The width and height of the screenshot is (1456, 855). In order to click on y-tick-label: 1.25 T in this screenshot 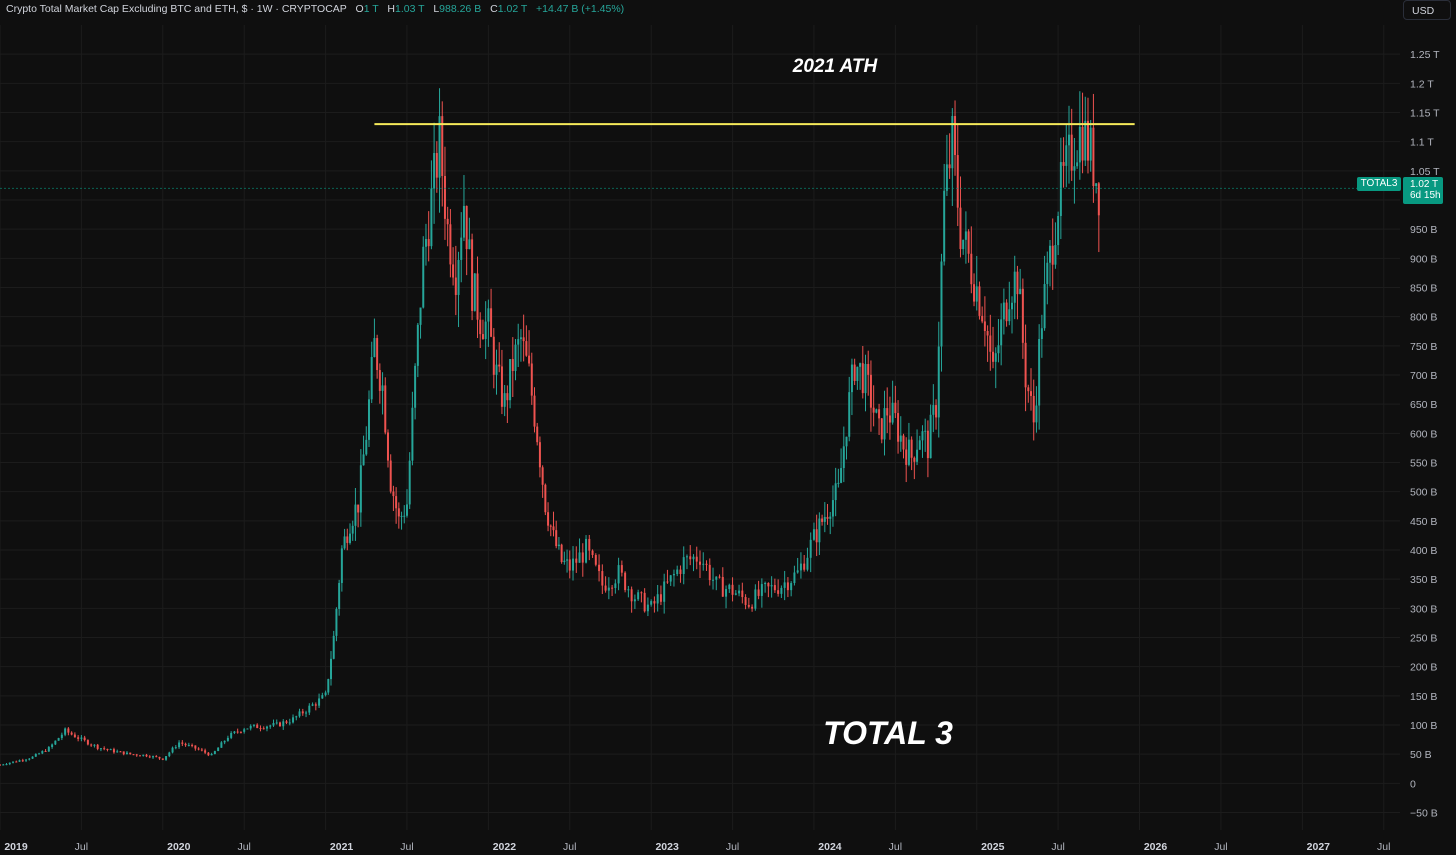, I will do `click(1425, 55)`.